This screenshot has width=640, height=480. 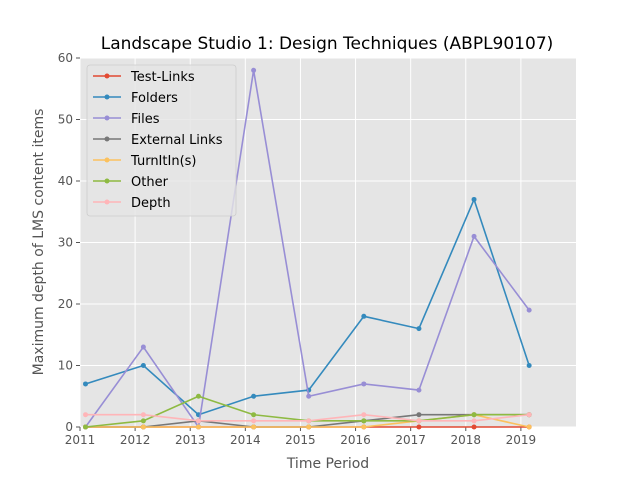 I want to click on y-tick-label: 40, so click(x=65, y=181).